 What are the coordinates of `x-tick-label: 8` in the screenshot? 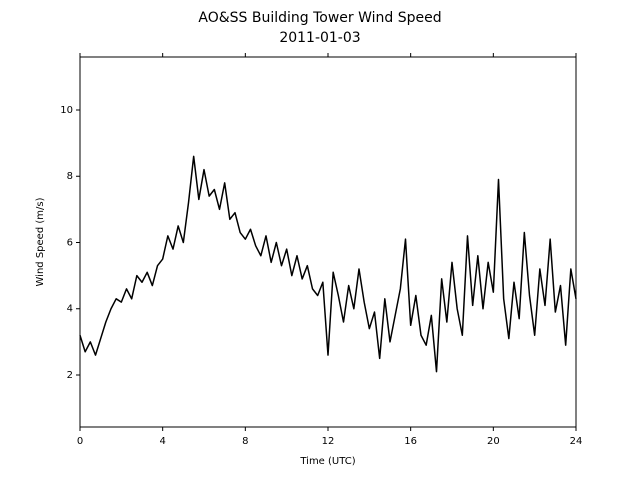 It's located at (245, 441).